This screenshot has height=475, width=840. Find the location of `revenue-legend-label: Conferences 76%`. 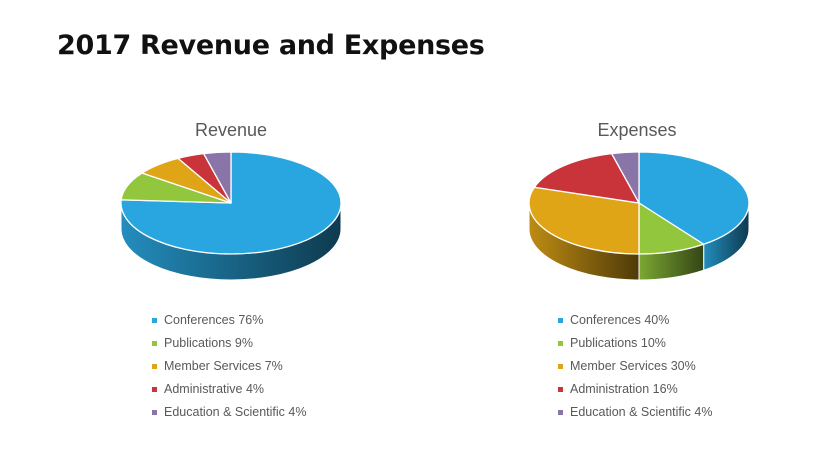

revenue-legend-label: Conferences 76% is located at coordinates (214, 320).